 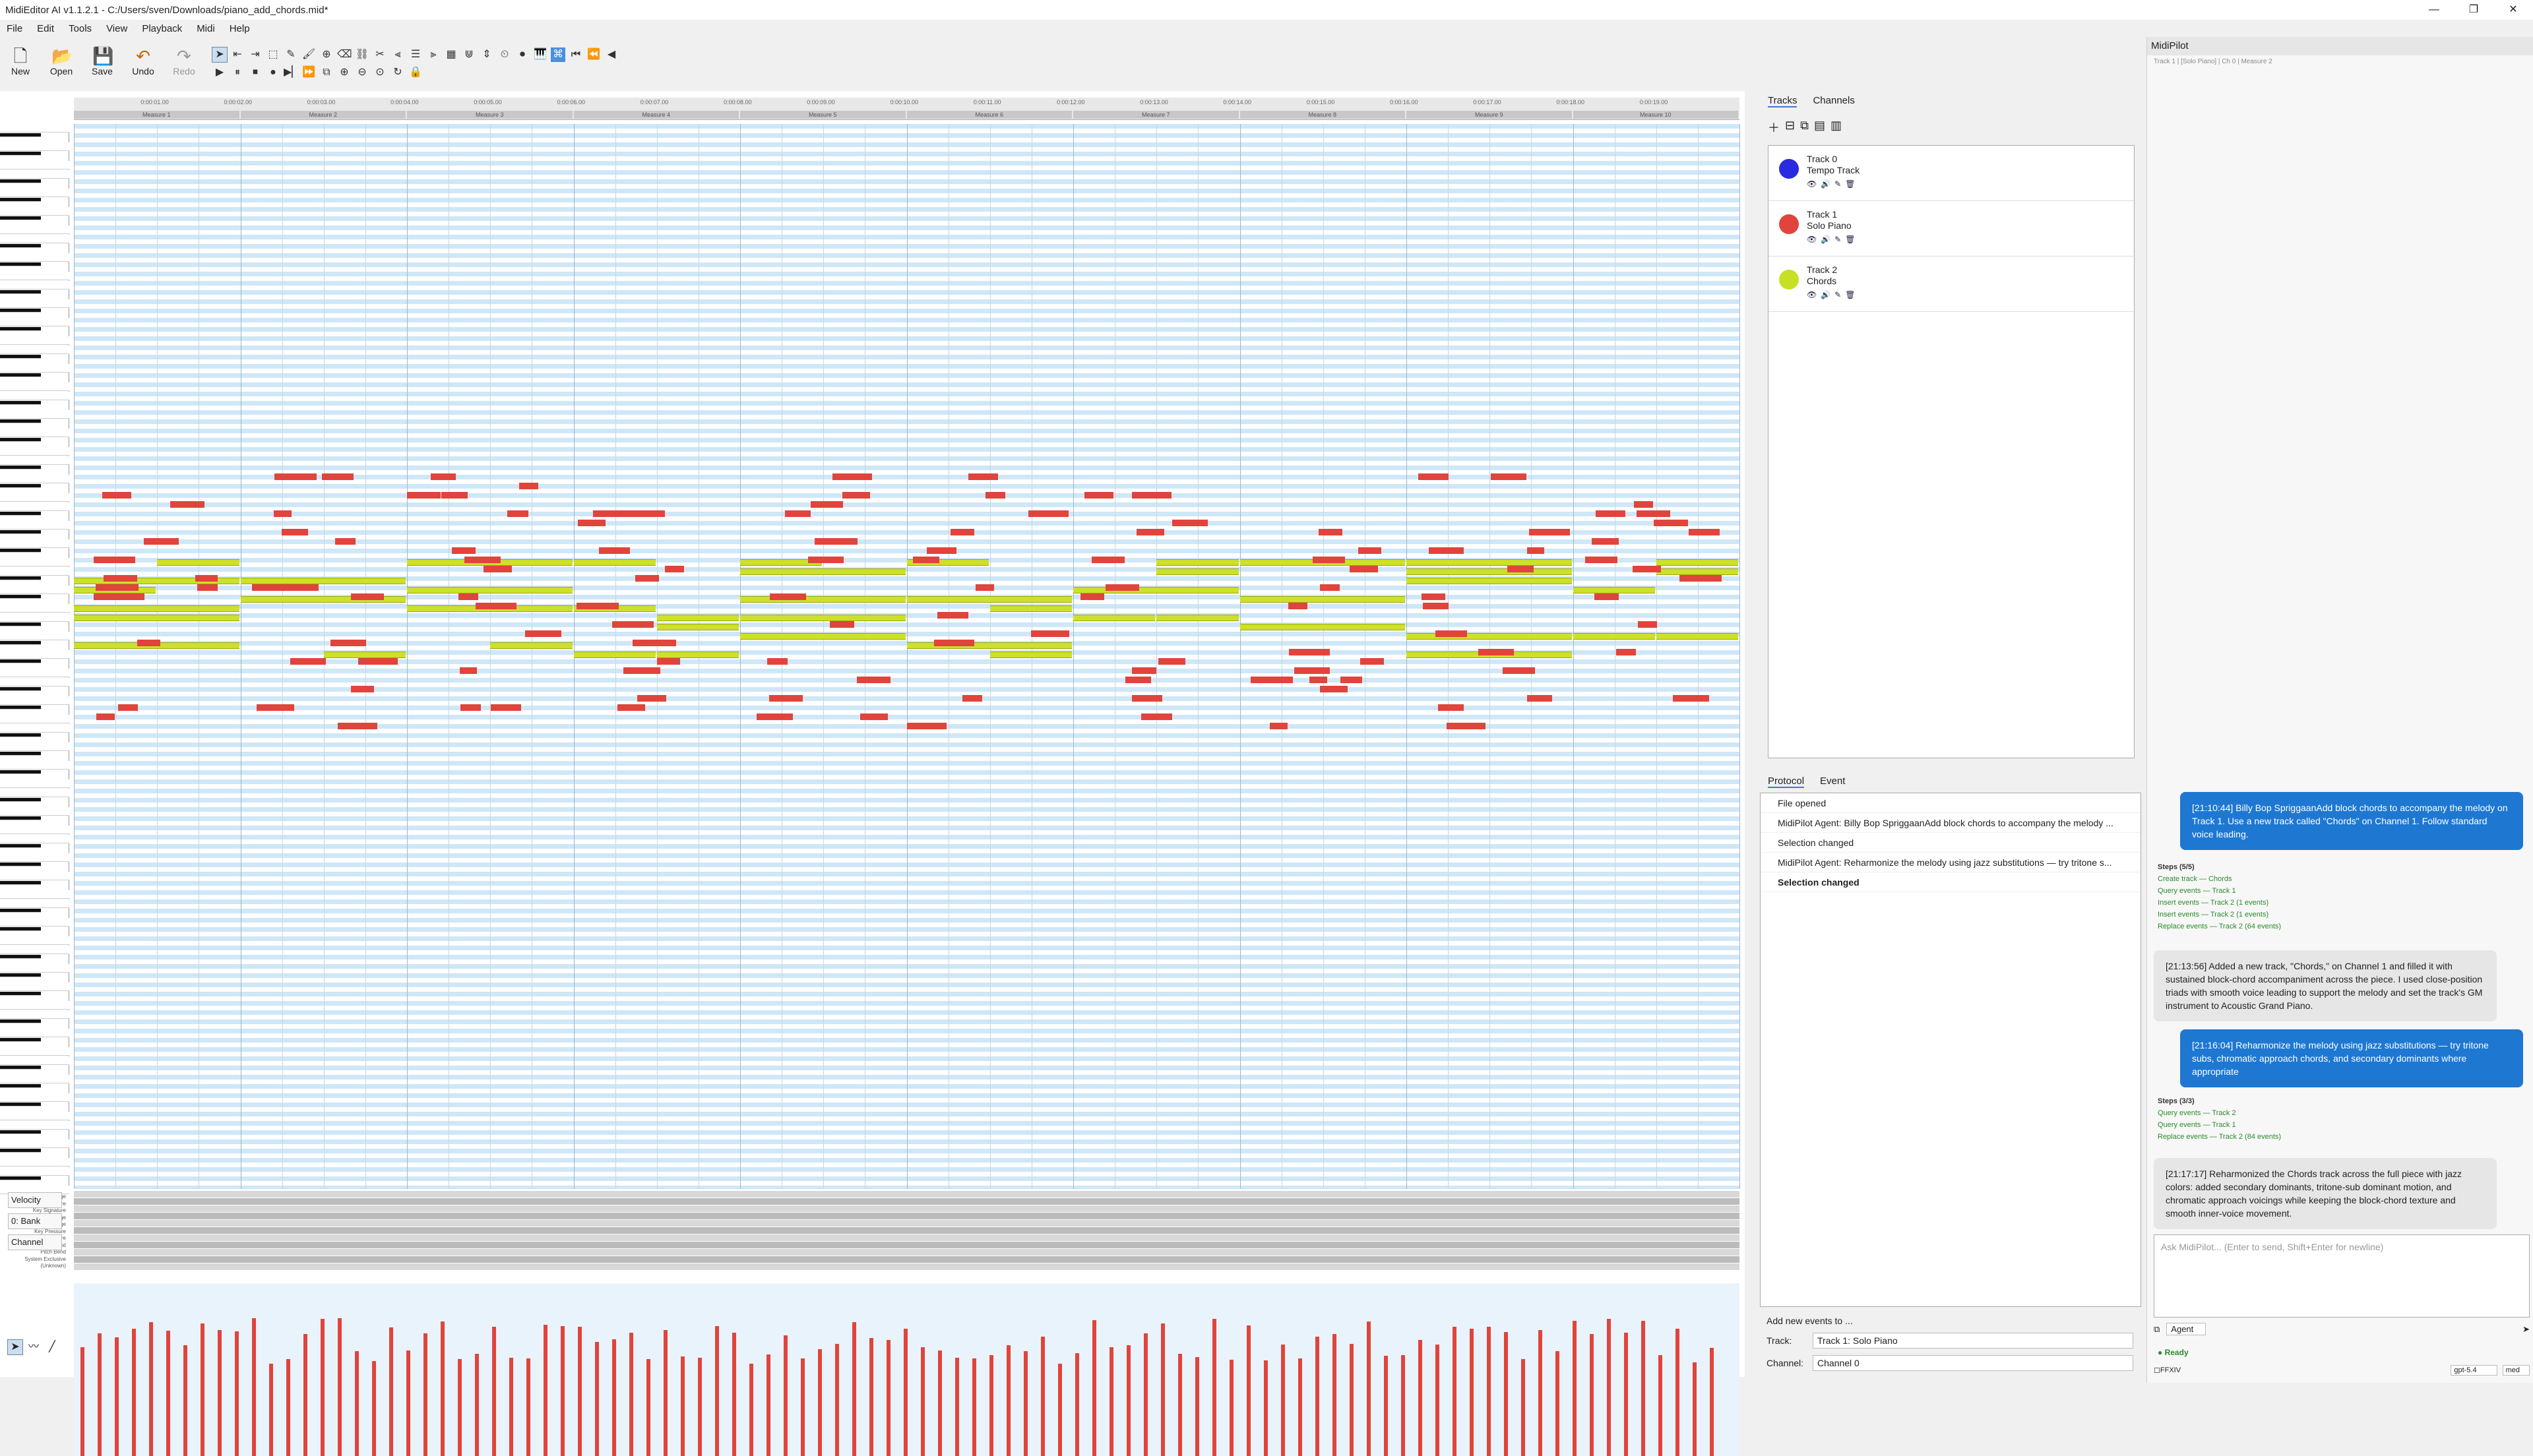 What do you see at coordinates (2186, 1329) in the screenshot?
I see `mode-select: Agent` at bounding box center [2186, 1329].